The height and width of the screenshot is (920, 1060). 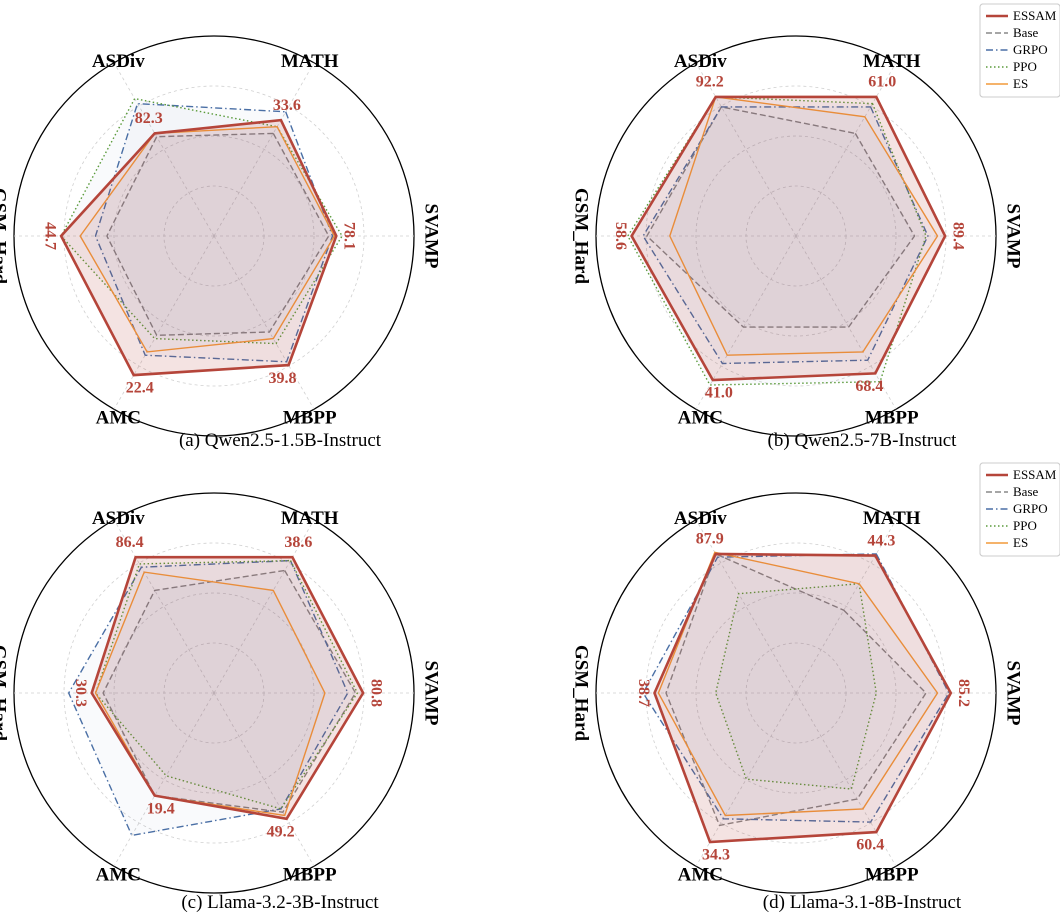 I want to click on value-label-svamp: 80.8, so click(x=375, y=693).